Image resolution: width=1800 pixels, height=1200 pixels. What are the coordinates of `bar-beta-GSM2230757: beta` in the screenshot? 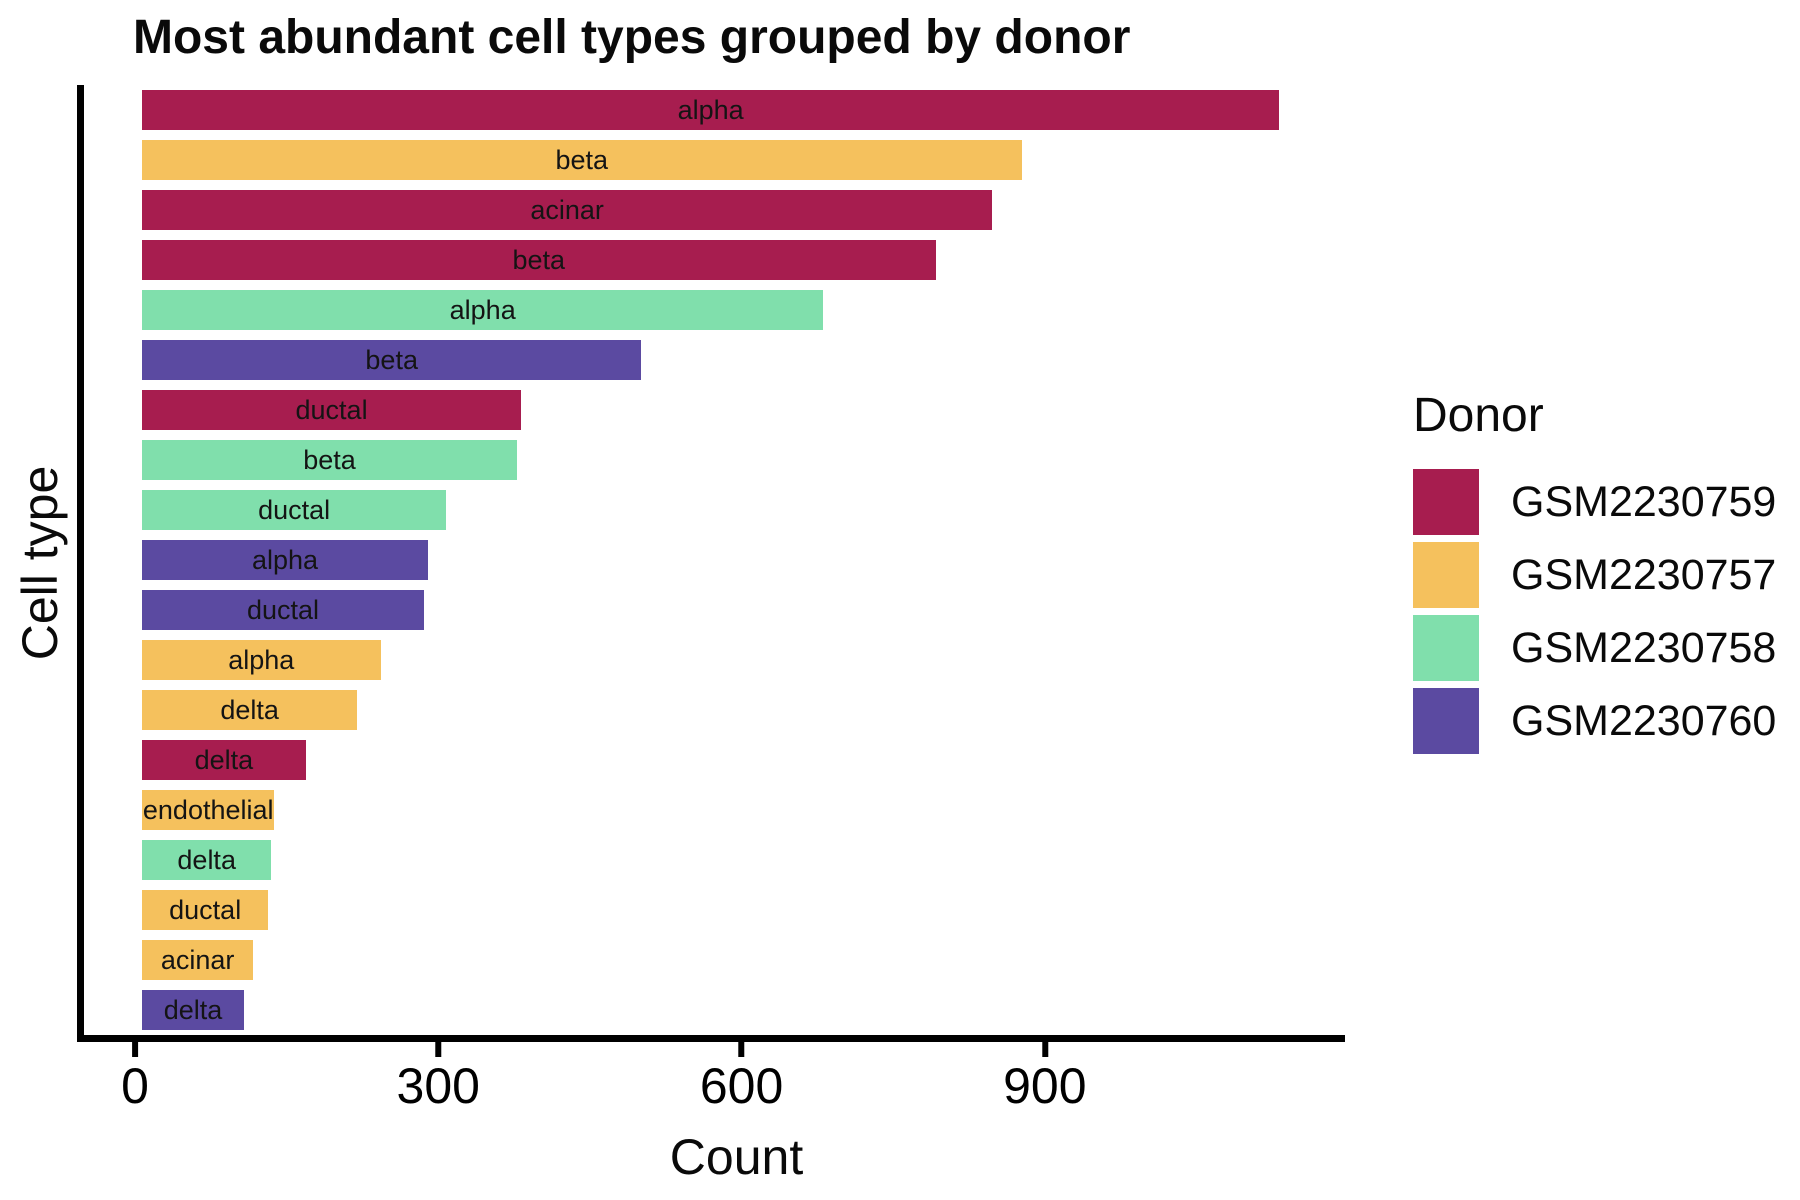 It's located at (582, 160).